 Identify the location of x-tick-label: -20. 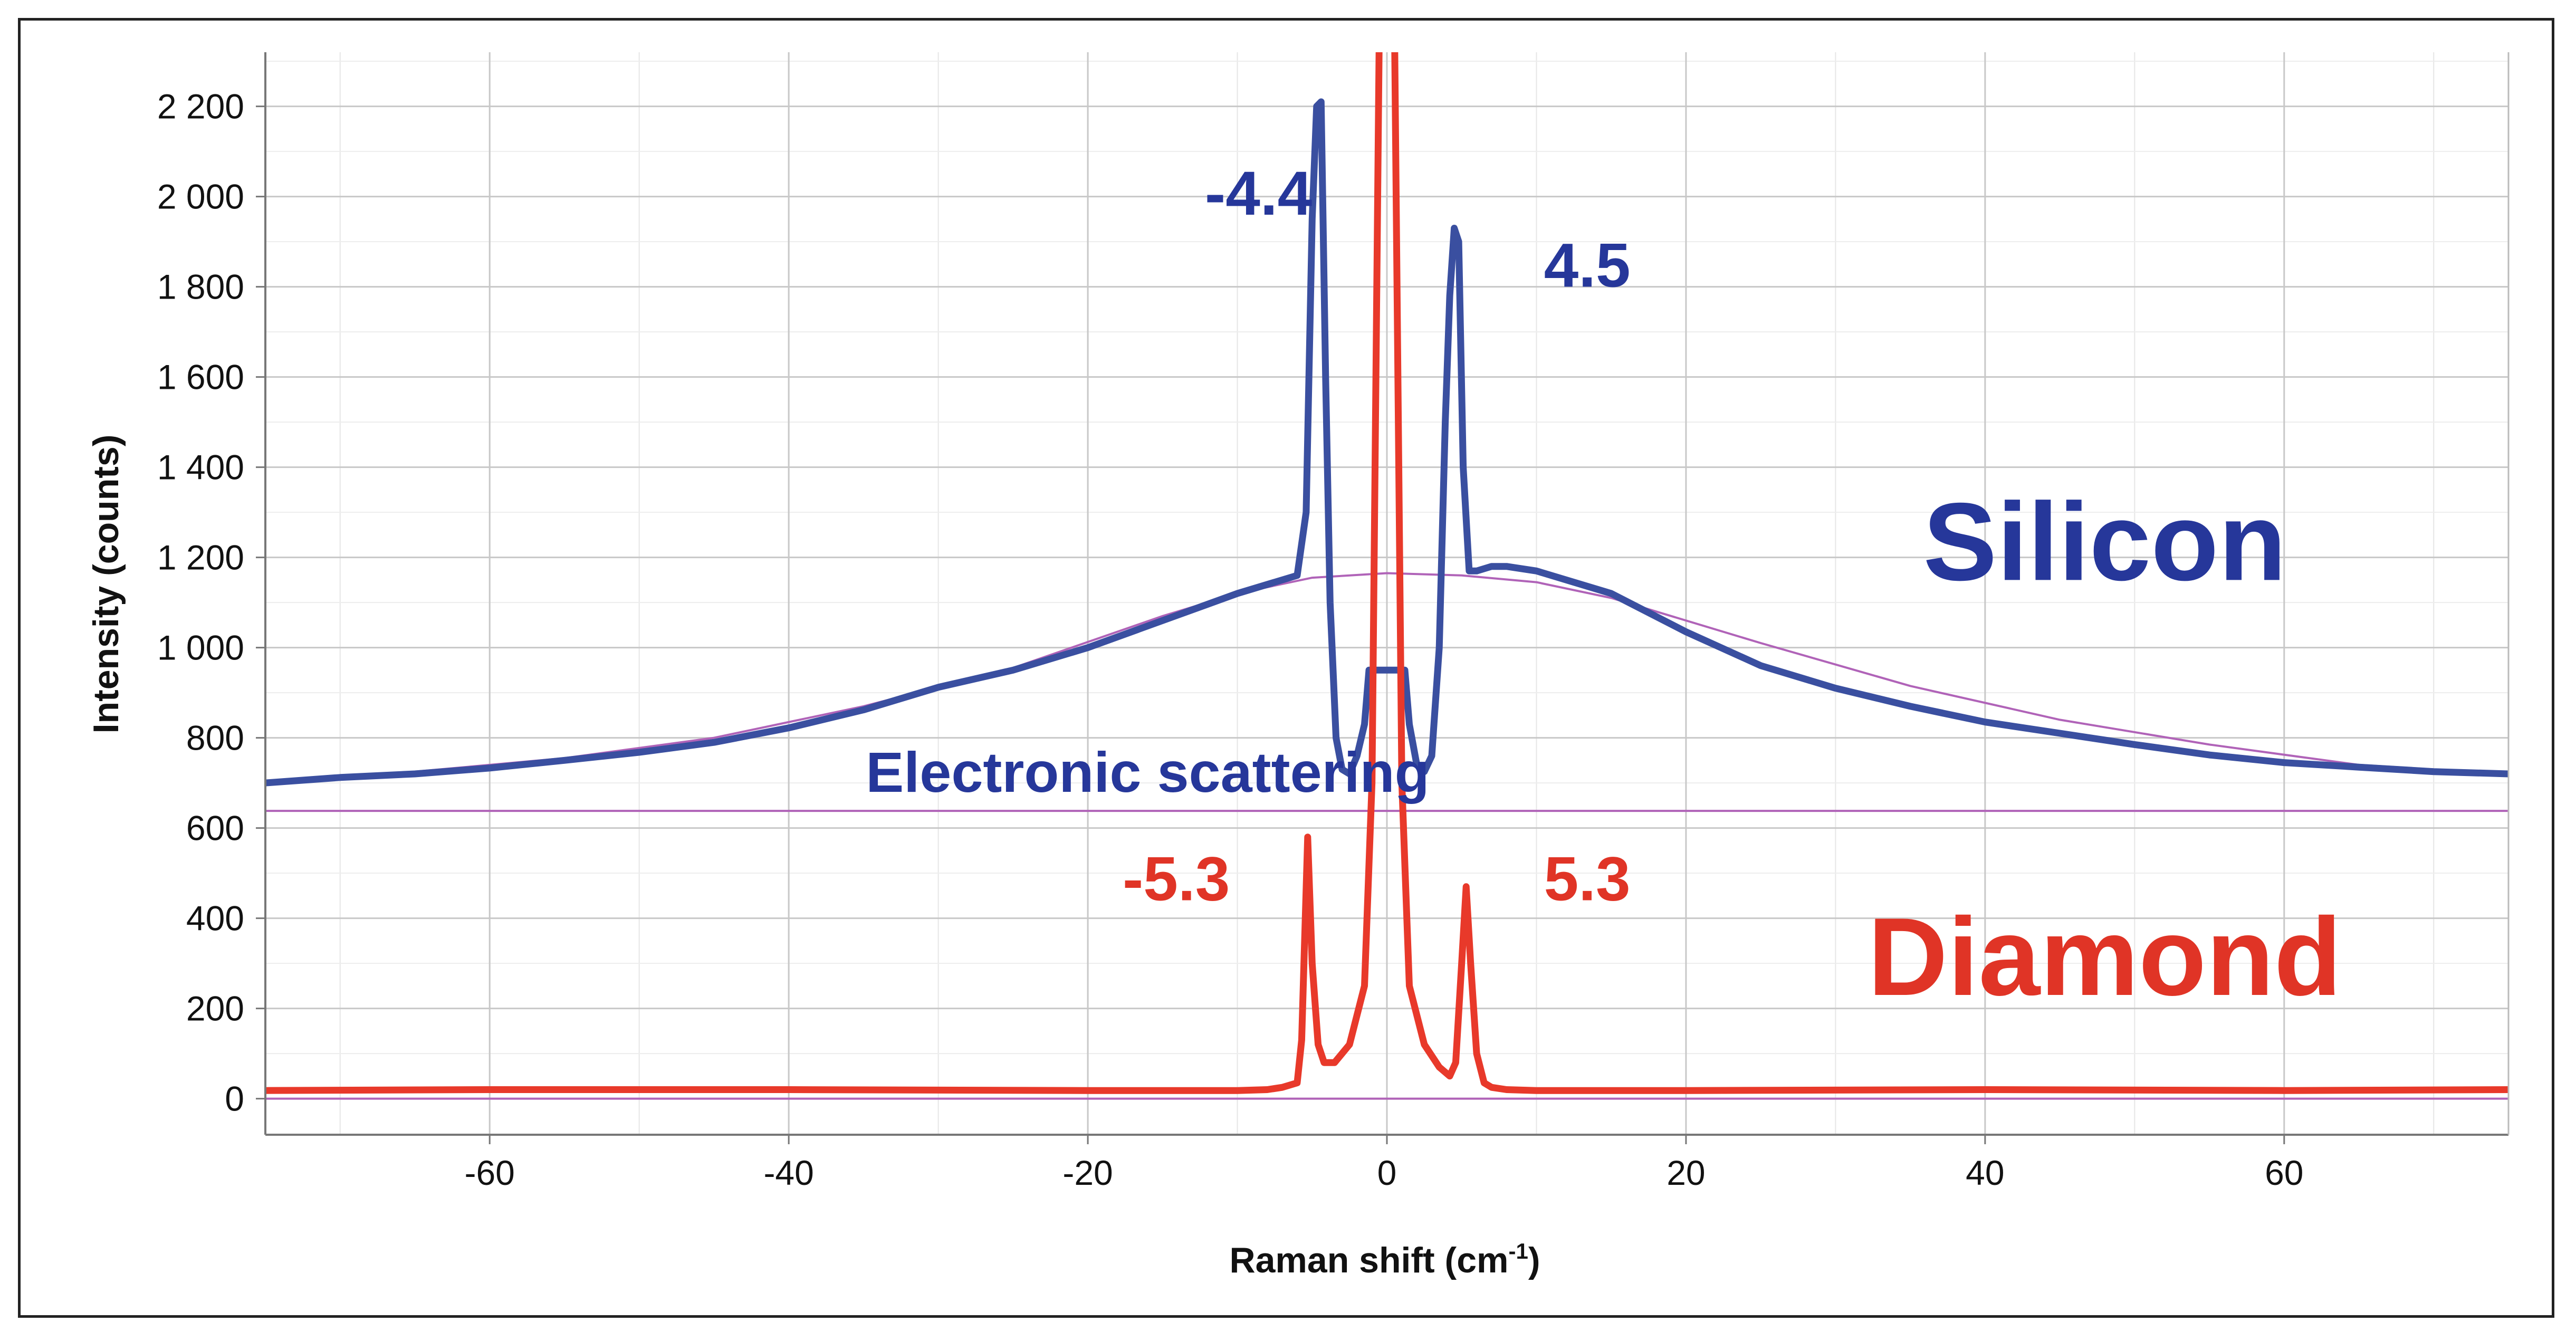
(1087, 1172).